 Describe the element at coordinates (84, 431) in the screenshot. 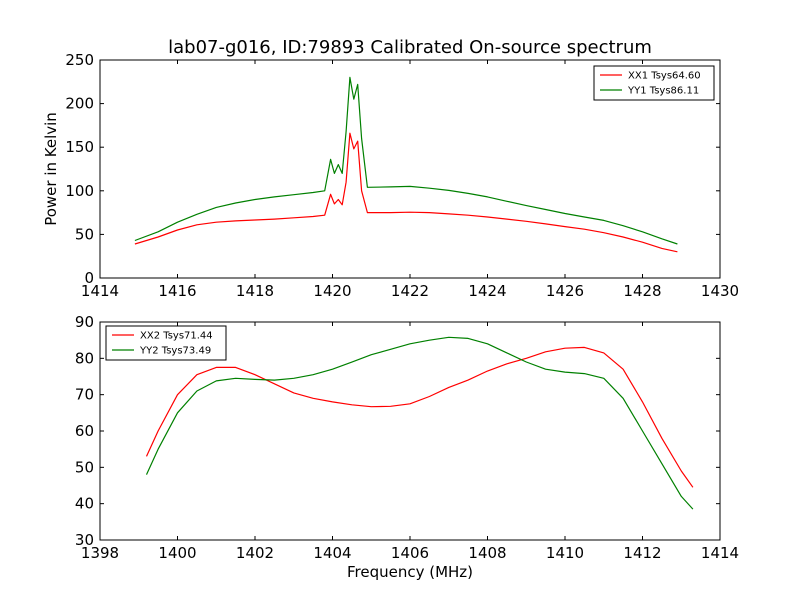

I see `bottom-y-tick-label: 60` at that location.